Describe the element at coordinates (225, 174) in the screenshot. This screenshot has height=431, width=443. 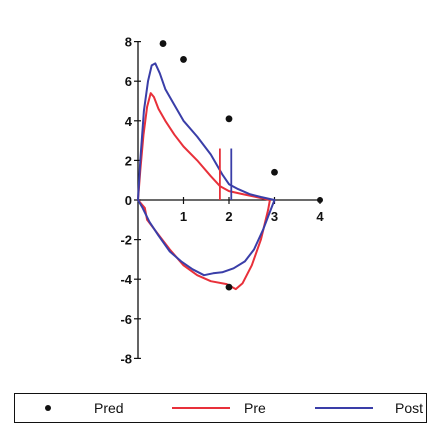
I see `vertical-markers` at that location.